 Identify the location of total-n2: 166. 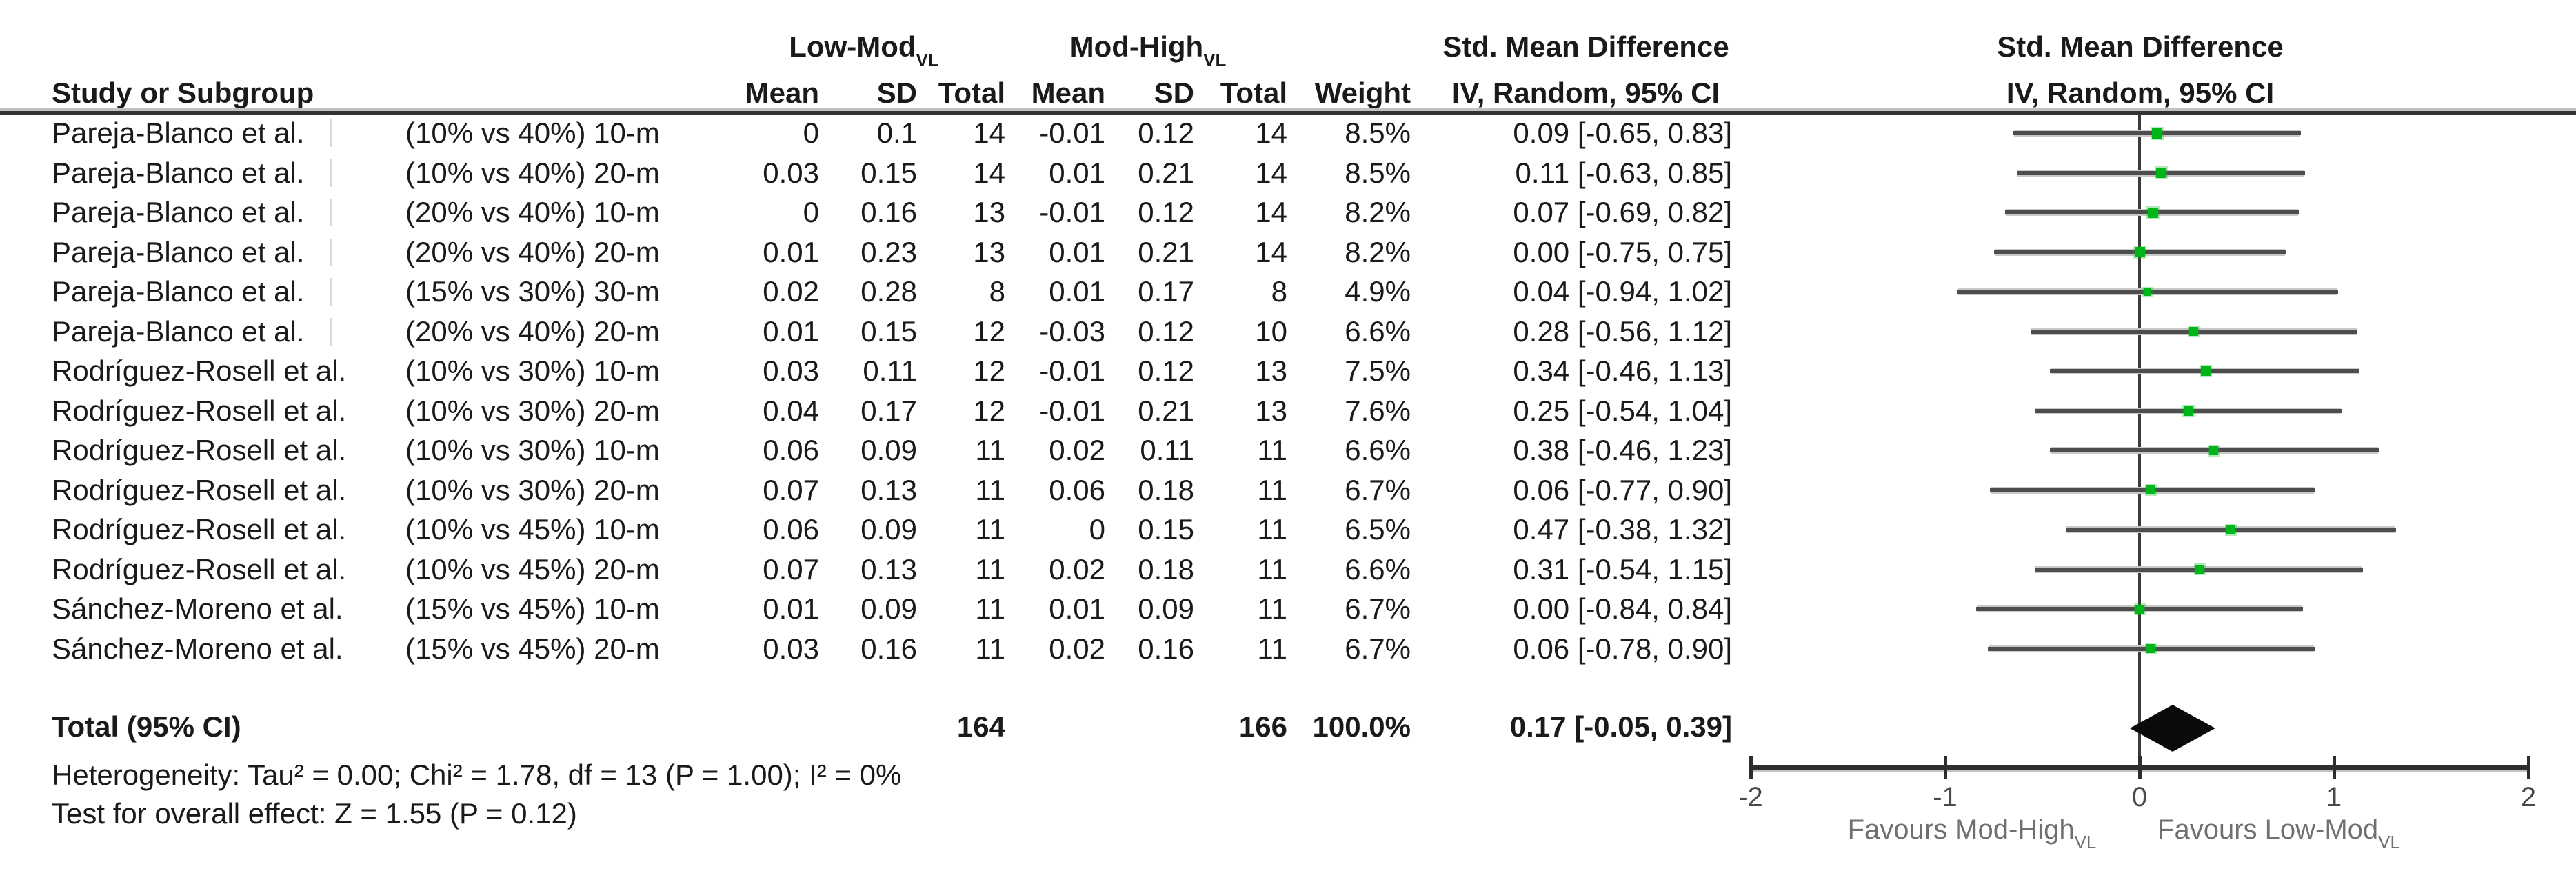
(1262, 726).